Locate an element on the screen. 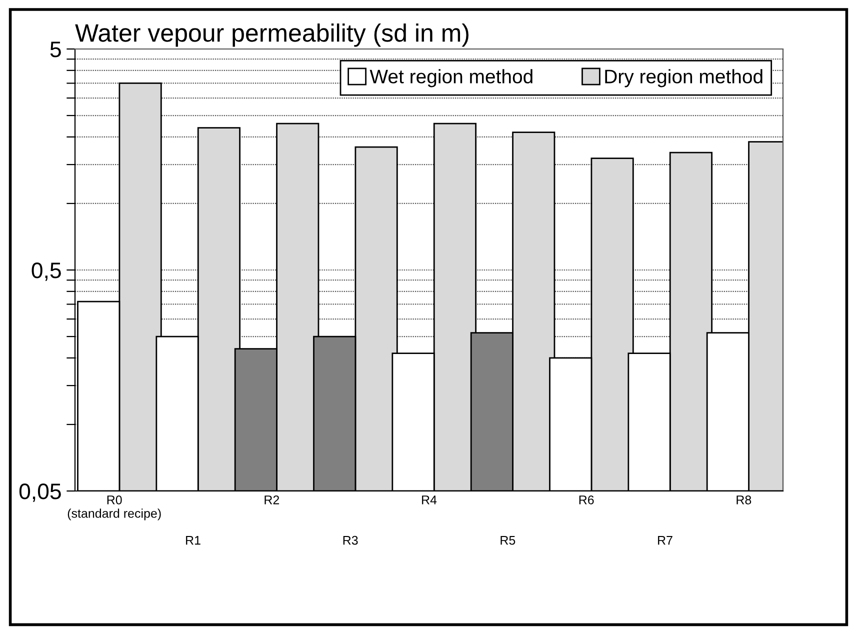  x-tick-label: R3 is located at coordinates (350, 540).